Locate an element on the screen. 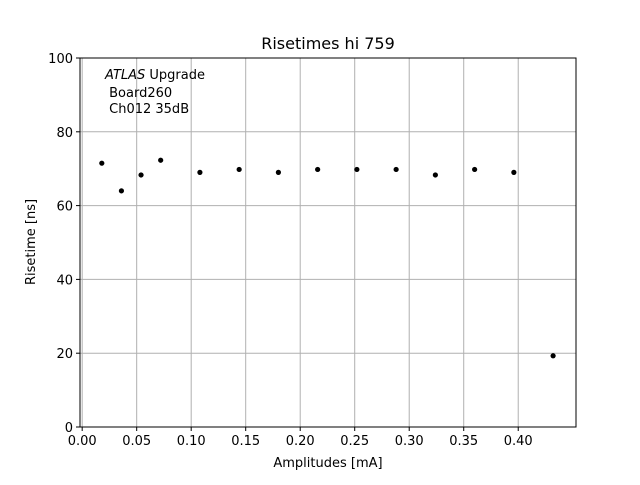 The image size is (640, 485). annotation-line-1: ATLAS Upgrade is located at coordinates (154, 75).